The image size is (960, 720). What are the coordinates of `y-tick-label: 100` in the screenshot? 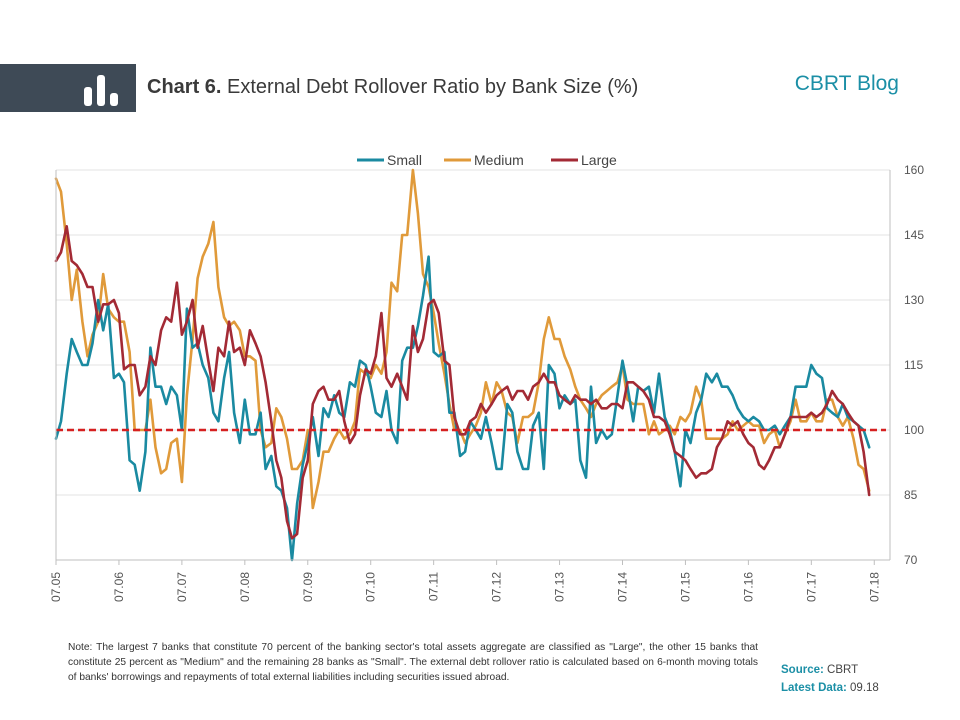 It's located at (914, 430).